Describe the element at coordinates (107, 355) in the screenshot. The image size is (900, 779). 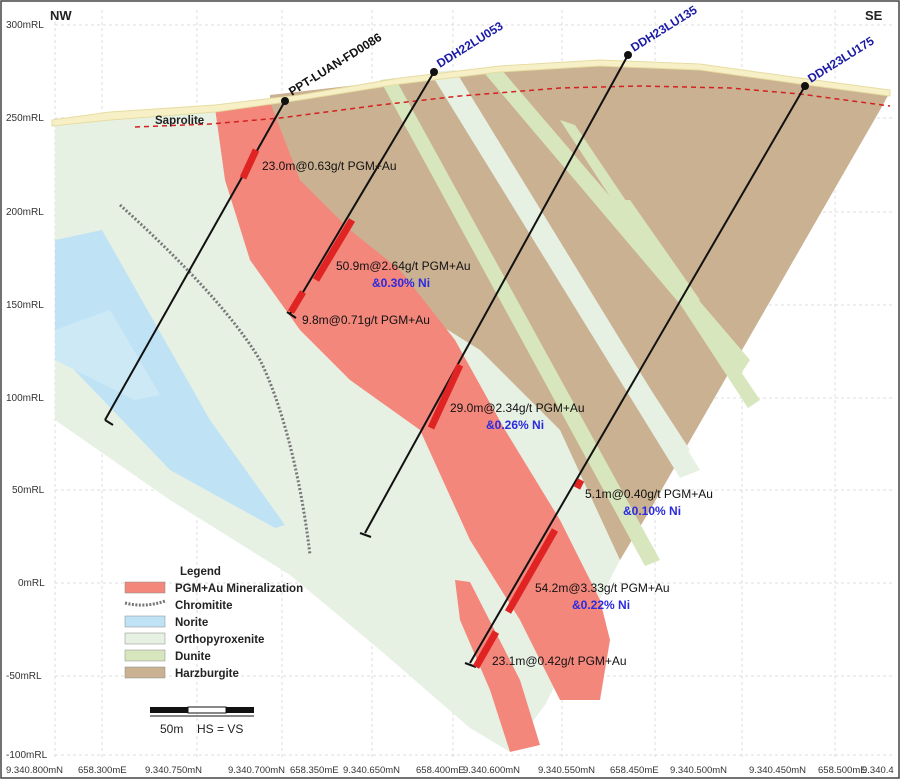
I see `norite-lens` at that location.